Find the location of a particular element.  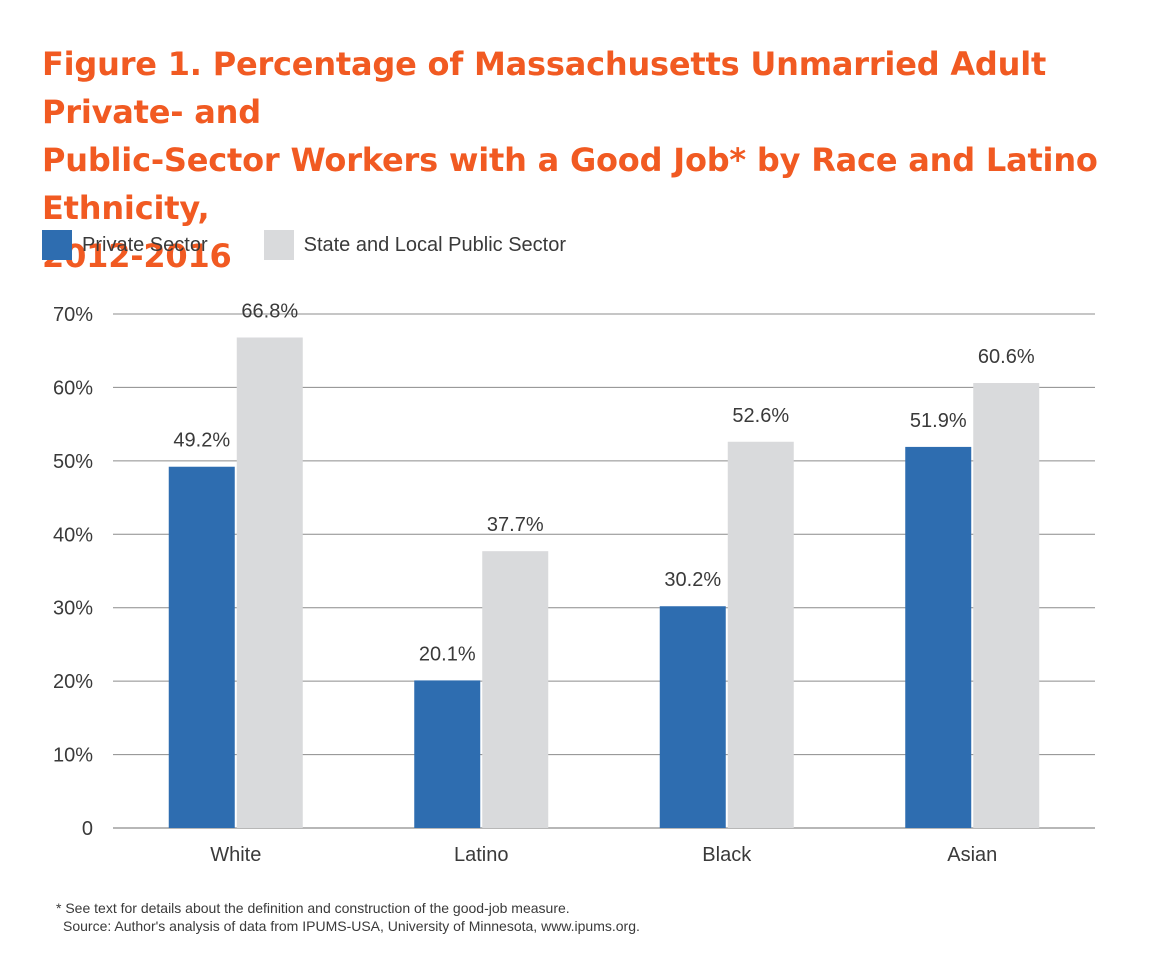

legend-item-public: State and Local Public Sector is located at coordinates (414, 245).